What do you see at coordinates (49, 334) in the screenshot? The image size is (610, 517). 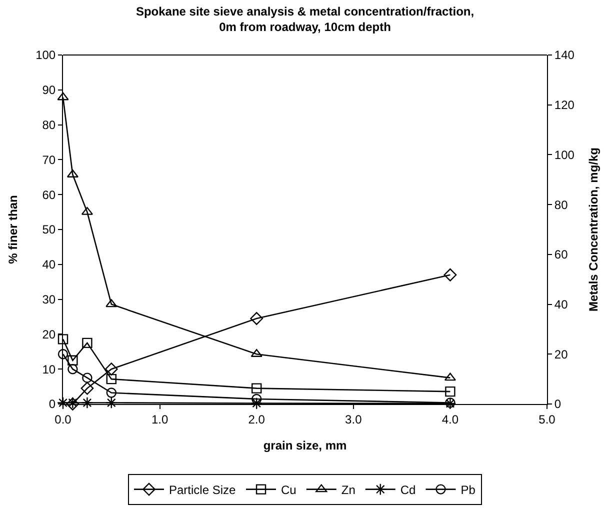 I see `y-tick-label: 20` at bounding box center [49, 334].